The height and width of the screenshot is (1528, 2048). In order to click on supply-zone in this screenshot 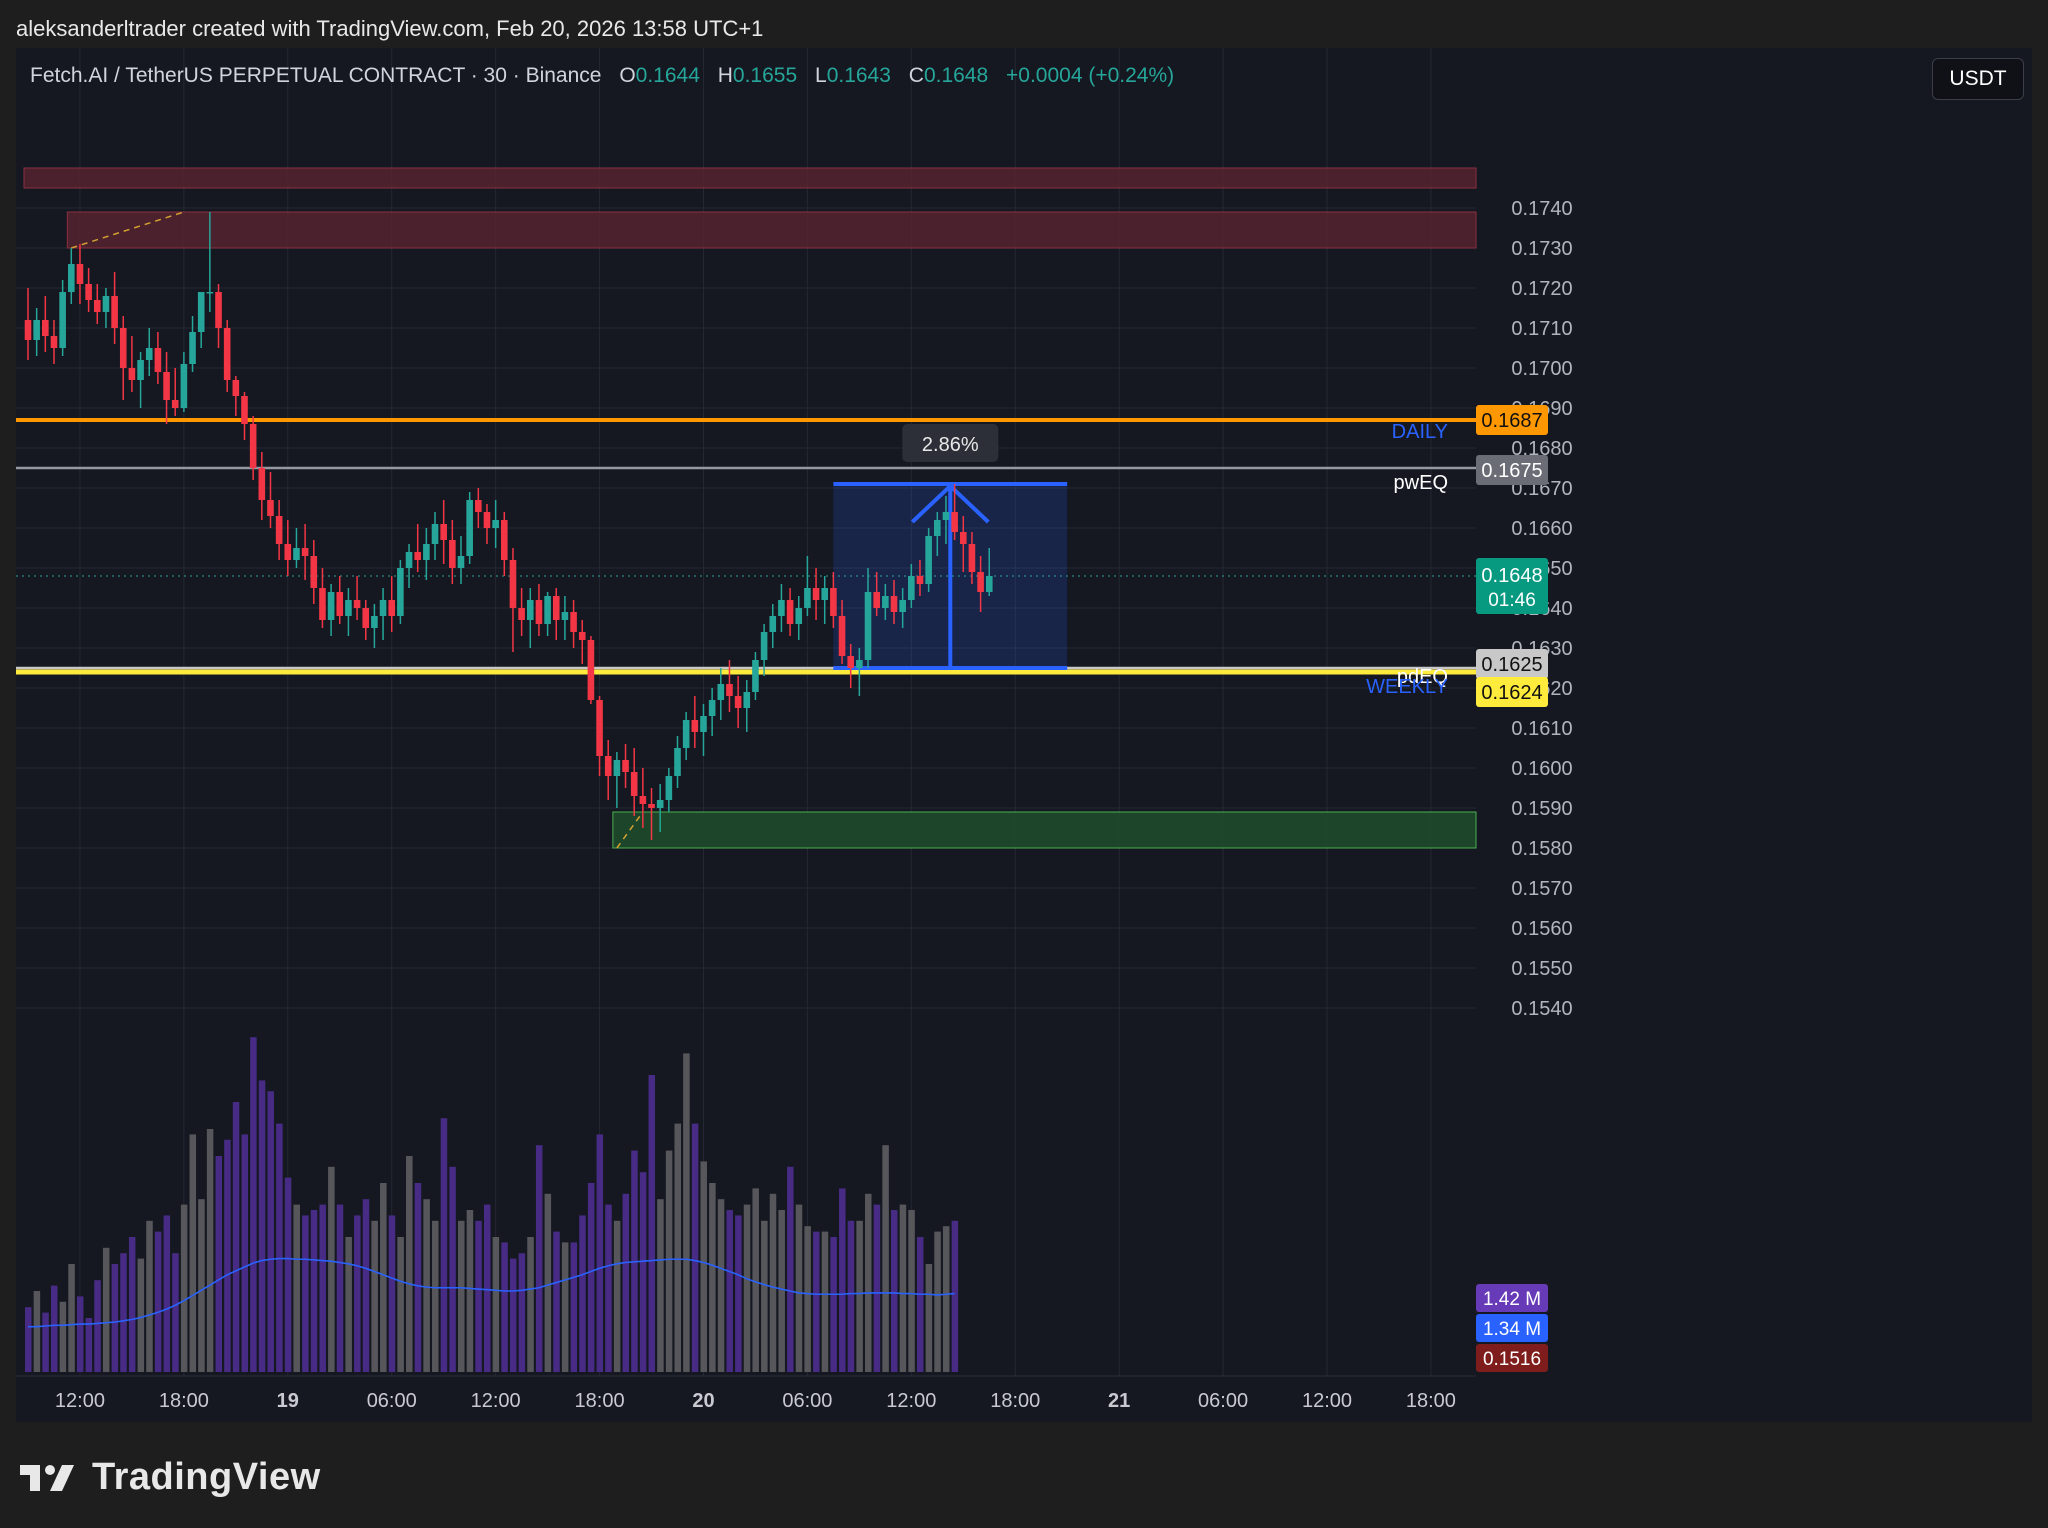, I will do `click(750, 178)`.